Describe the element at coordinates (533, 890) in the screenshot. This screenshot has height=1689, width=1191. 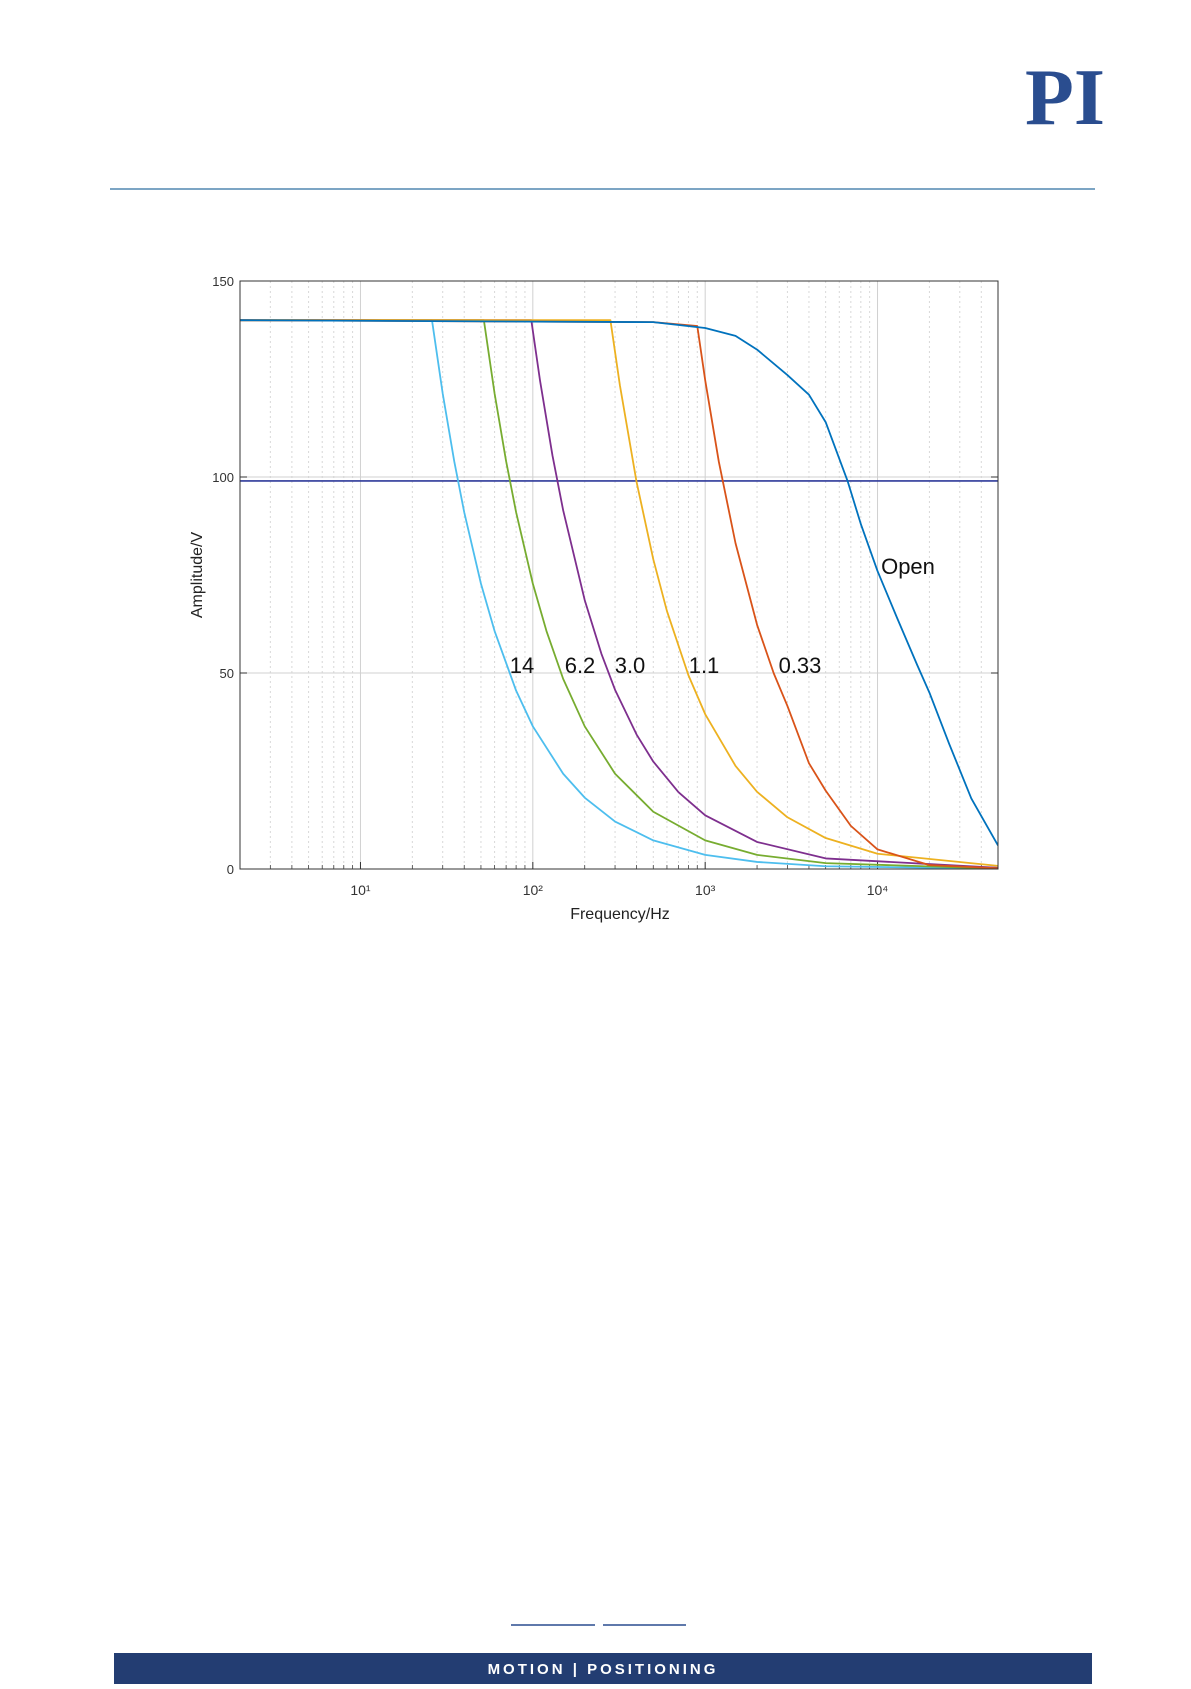
I see `x-tick-label: 10²` at that location.